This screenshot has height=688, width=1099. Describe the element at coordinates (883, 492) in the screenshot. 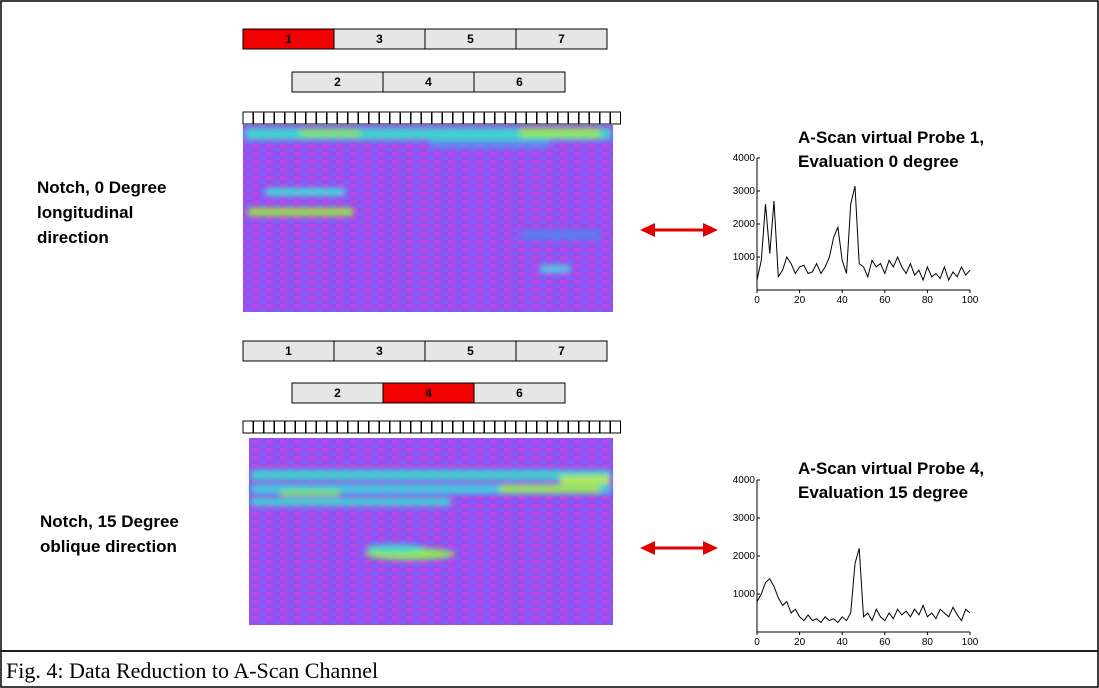

I see `chart-title: Evaluation 15 degree` at that location.